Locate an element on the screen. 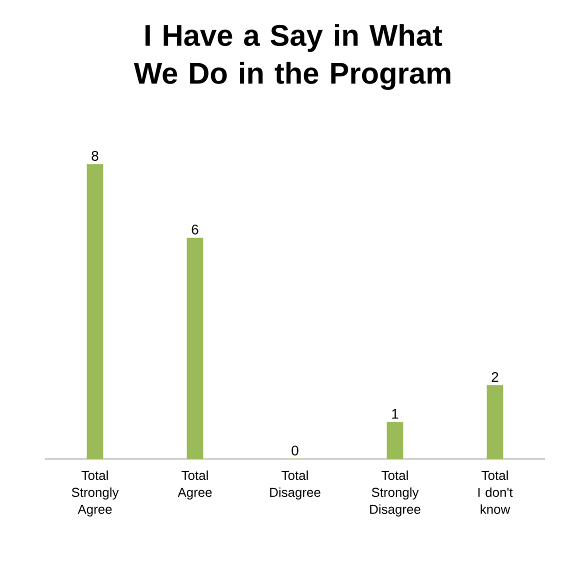 The height and width of the screenshot is (577, 587). data-label: 8 is located at coordinates (95, 155).